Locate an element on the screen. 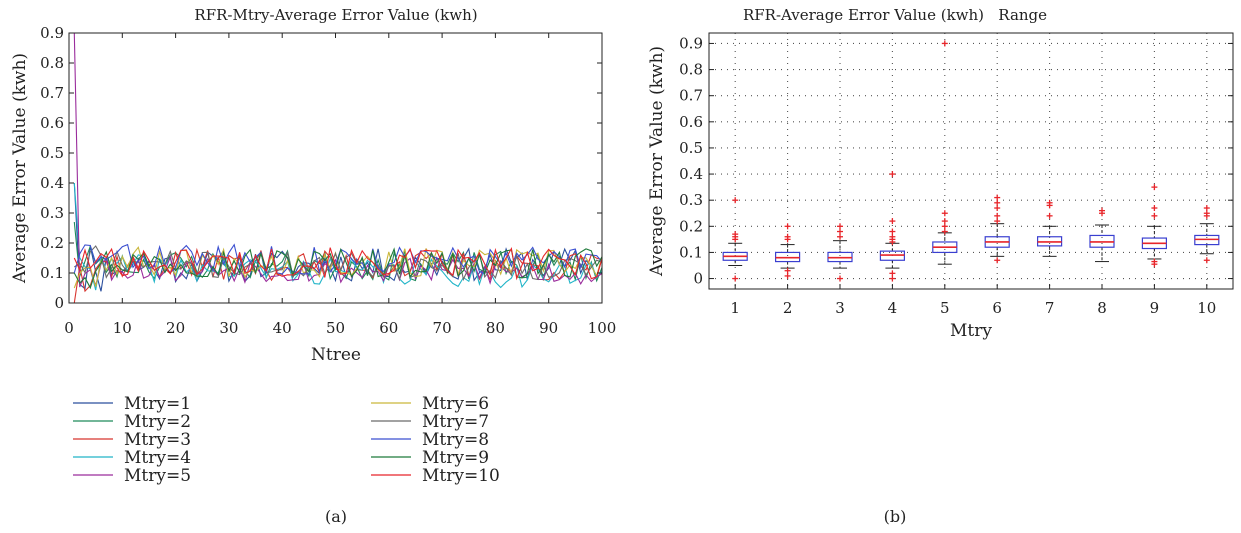 The width and height of the screenshot is (1241, 533). legend-label-mtry-3: Mtry=3 is located at coordinates (157, 440).